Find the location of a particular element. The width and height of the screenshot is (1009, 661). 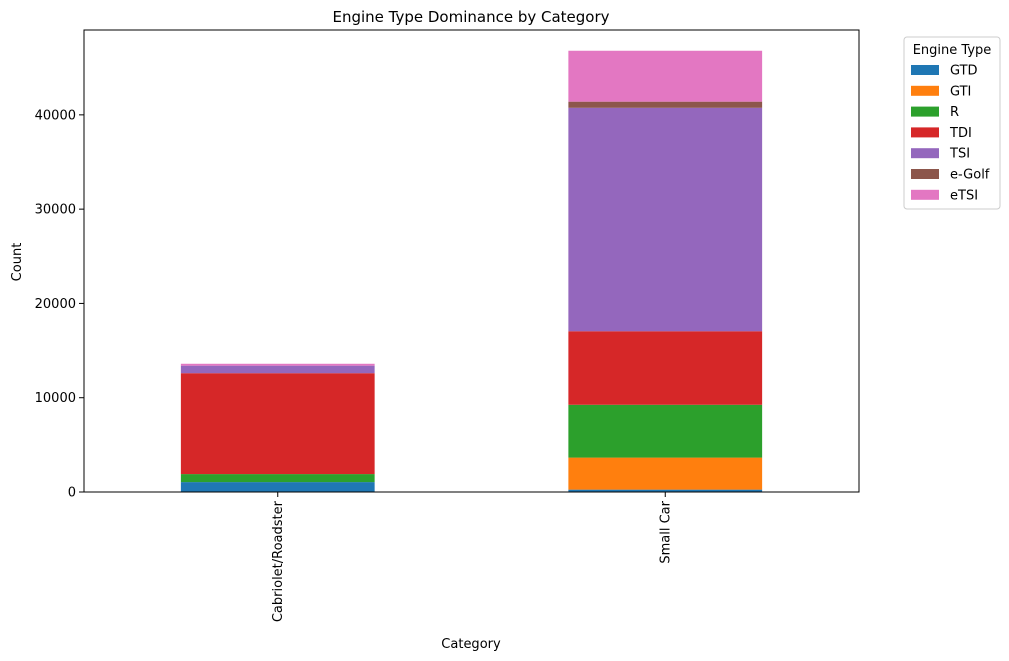

bar-eTSI-Small Car is located at coordinates (665, 76).